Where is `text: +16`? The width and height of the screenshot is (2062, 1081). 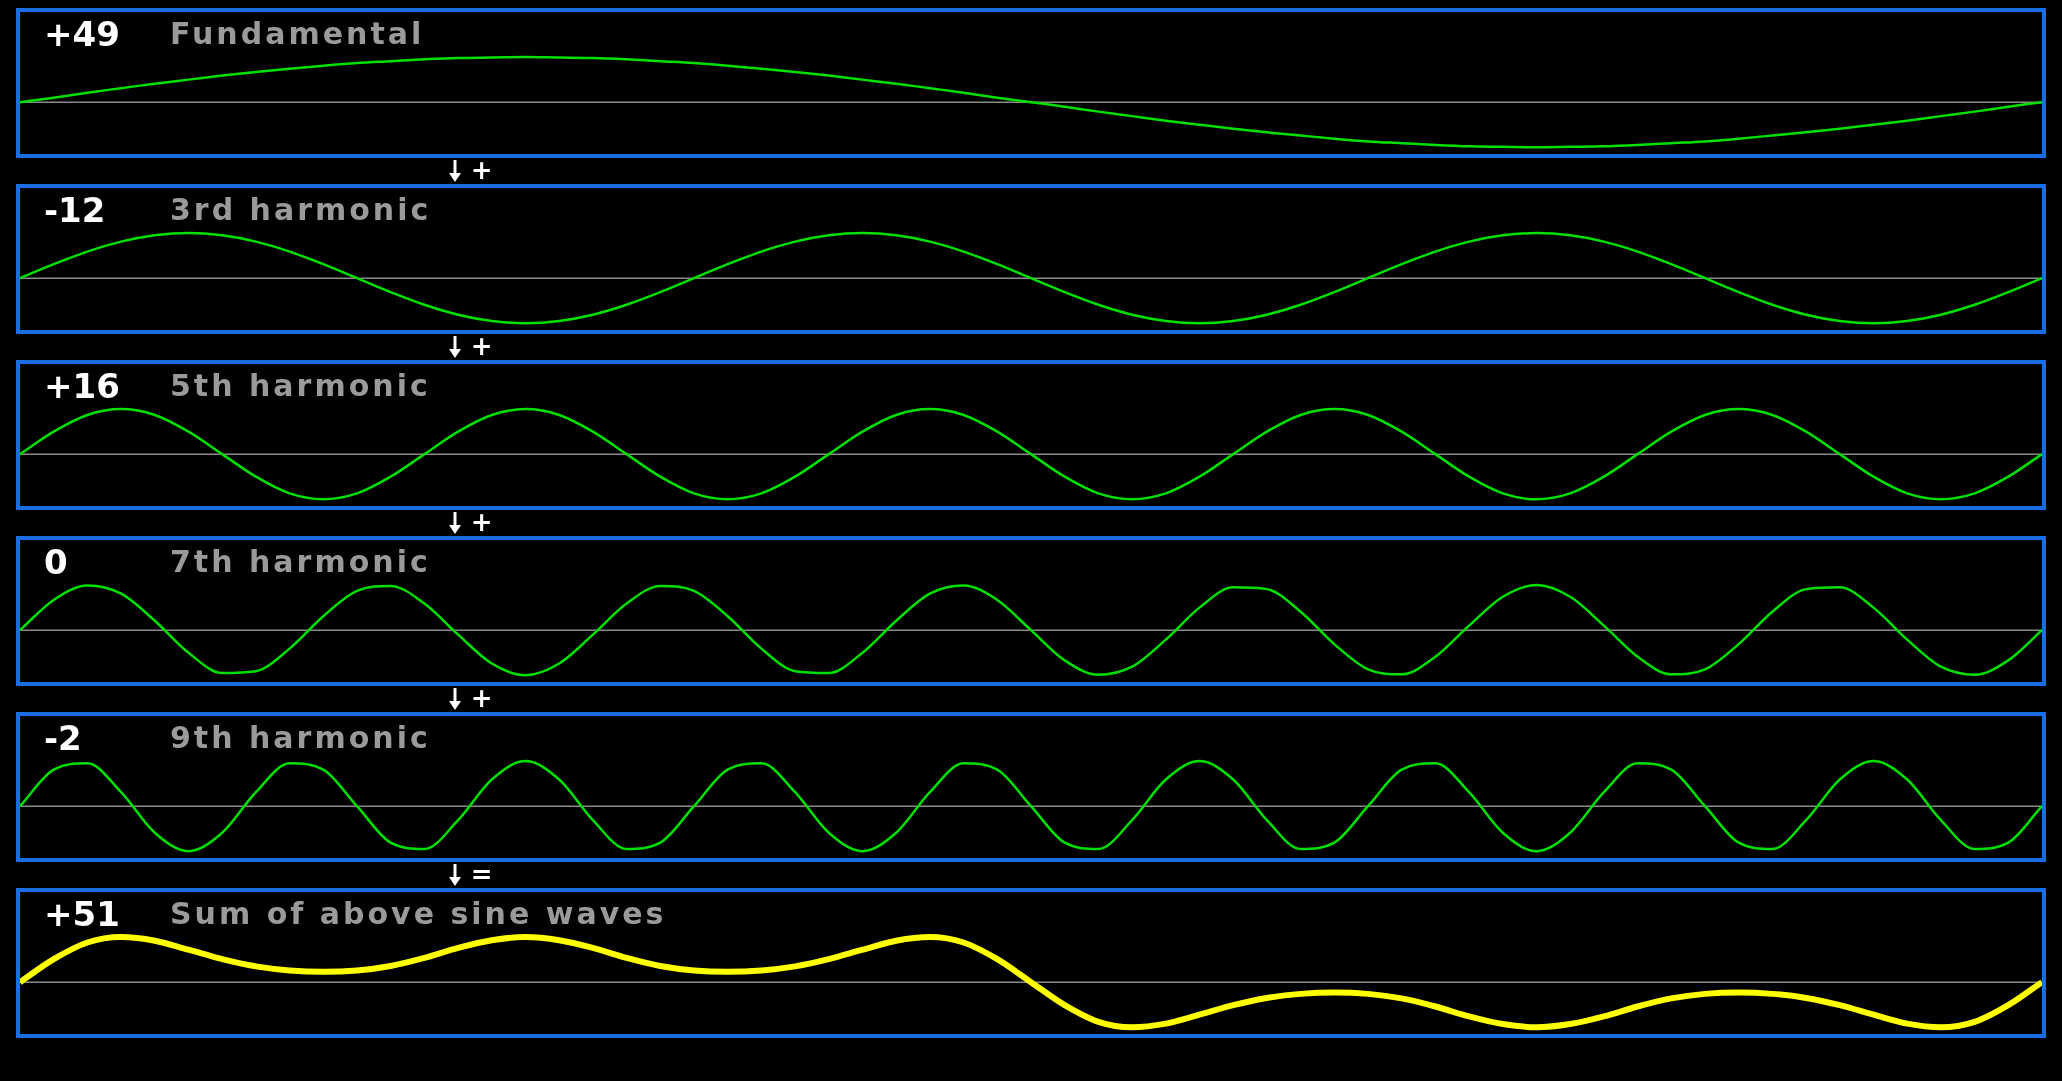
text: +16 is located at coordinates (82, 386).